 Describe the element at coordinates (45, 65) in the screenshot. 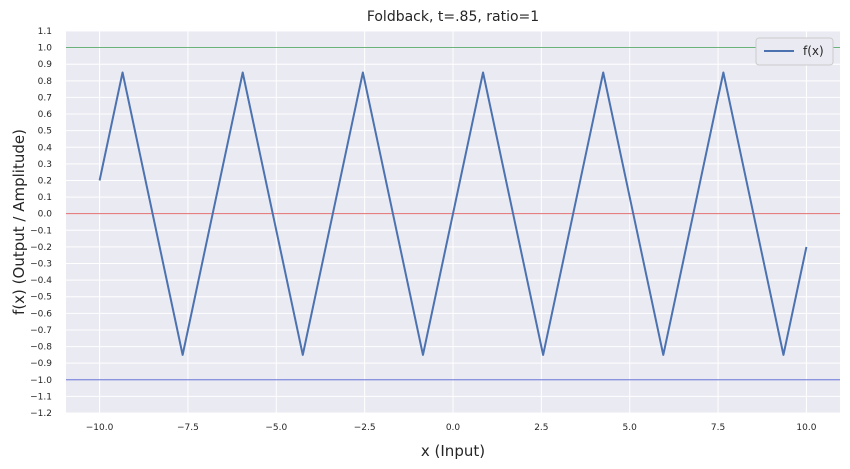

I see `y-tick-label: 0.9` at that location.